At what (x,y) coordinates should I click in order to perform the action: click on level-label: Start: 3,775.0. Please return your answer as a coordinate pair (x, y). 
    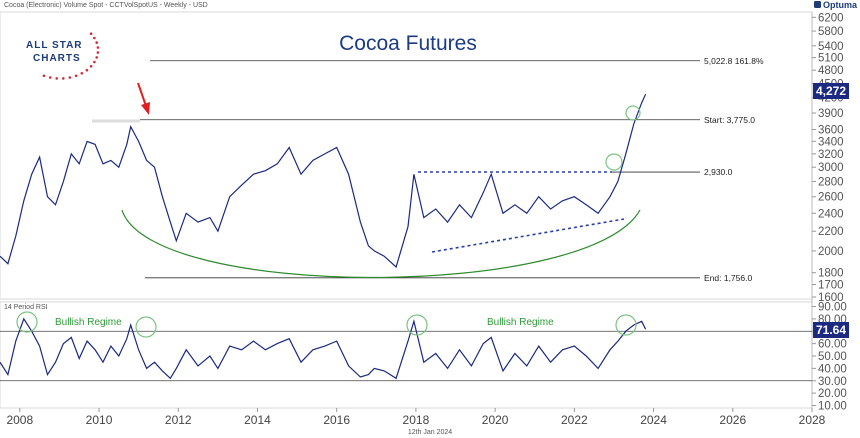
    Looking at the image, I should click on (729, 120).